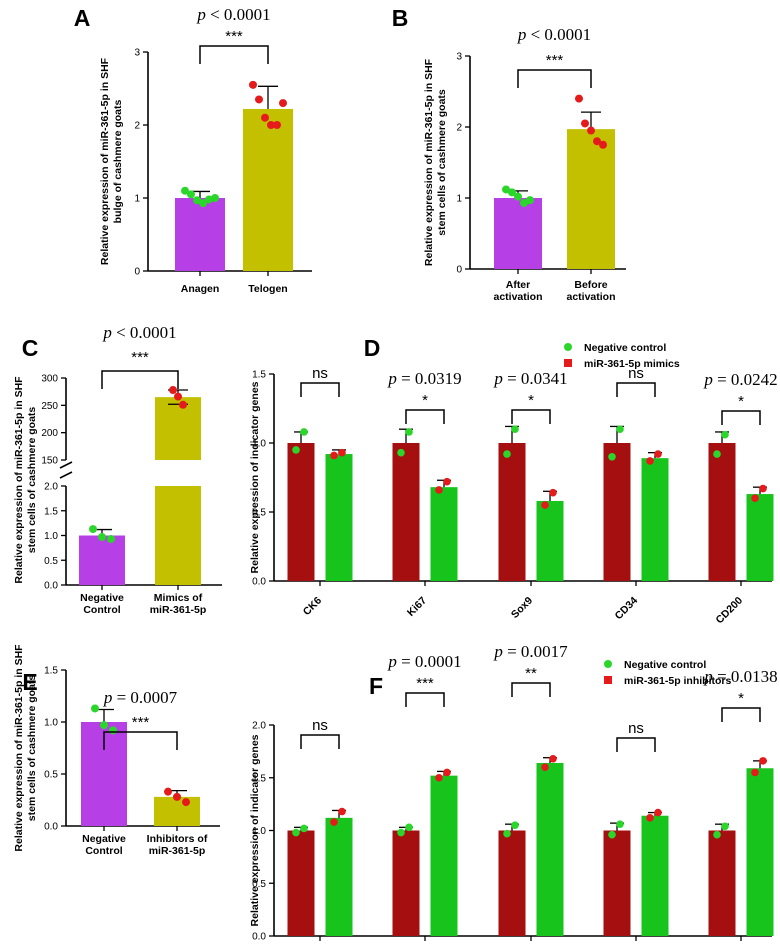  What do you see at coordinates (655, 875) in the screenshot?
I see `bar-f-mir-361-5p-inhibitors` at bounding box center [655, 875].